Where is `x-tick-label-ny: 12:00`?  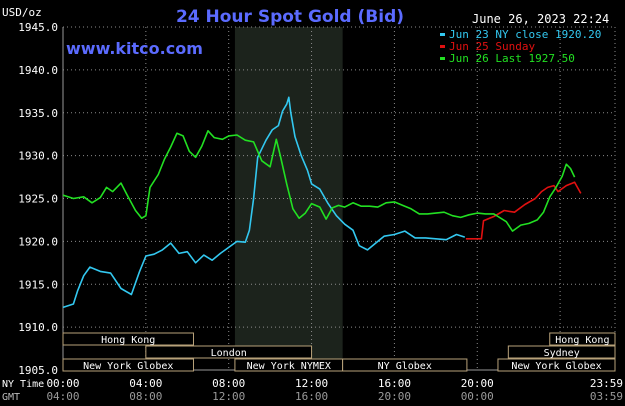
x-tick-label-ny: 12:00 is located at coordinates (311, 383).